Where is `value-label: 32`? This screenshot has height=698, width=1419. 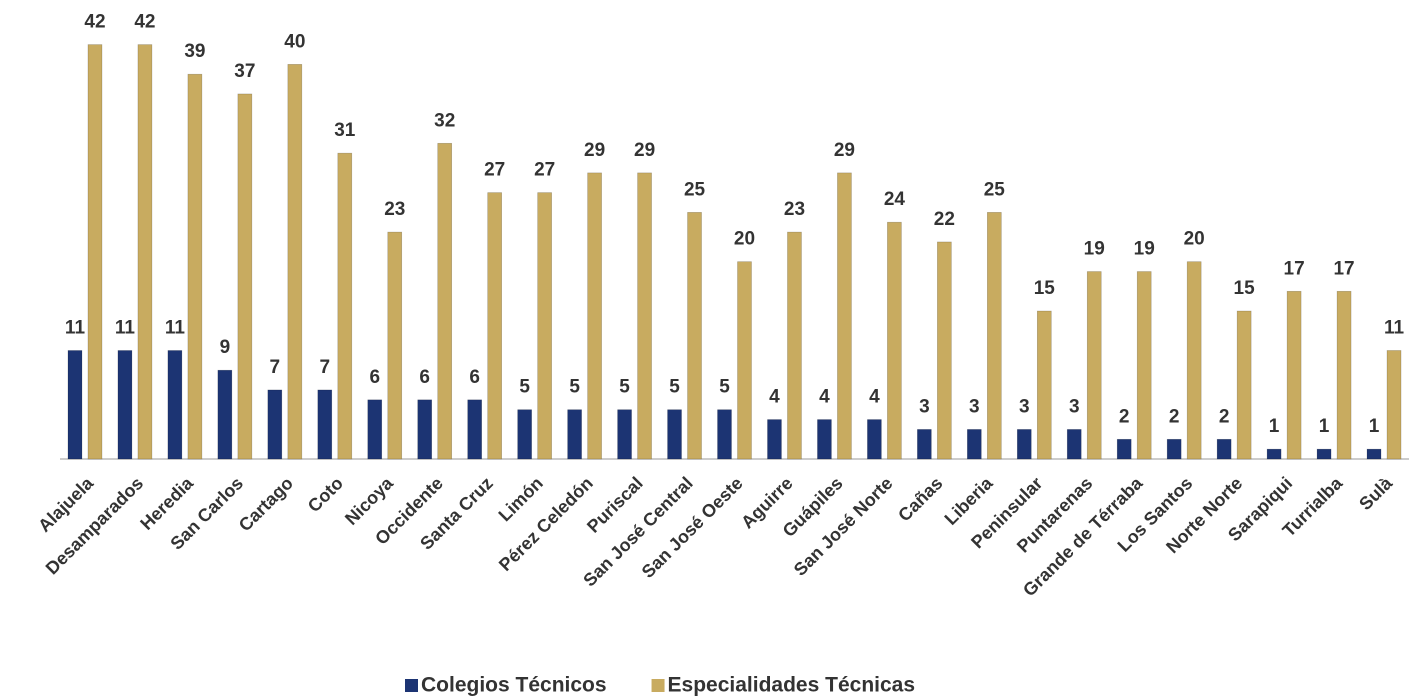
value-label: 32 is located at coordinates (444, 120).